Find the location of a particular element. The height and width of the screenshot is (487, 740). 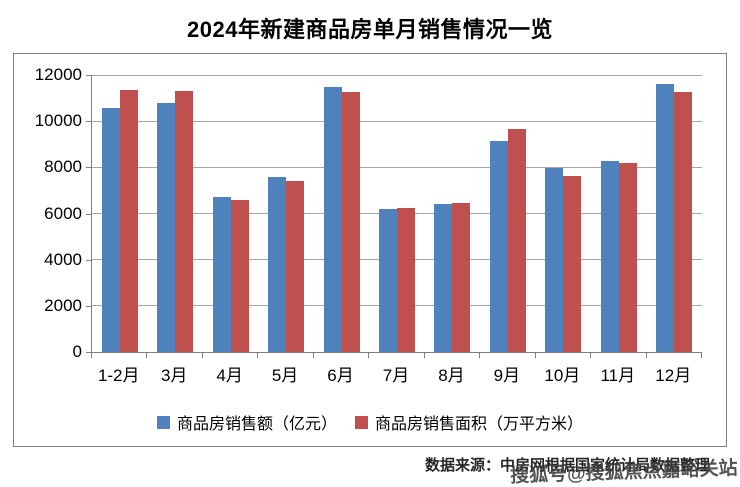

legend-swatch-sales-area is located at coordinates (361, 422).